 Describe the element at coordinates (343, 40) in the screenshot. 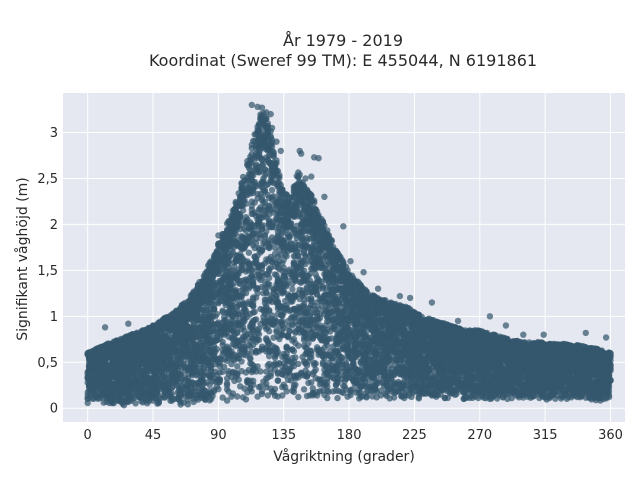

I see `chart-title-line-1: År 1979 - 2019` at that location.